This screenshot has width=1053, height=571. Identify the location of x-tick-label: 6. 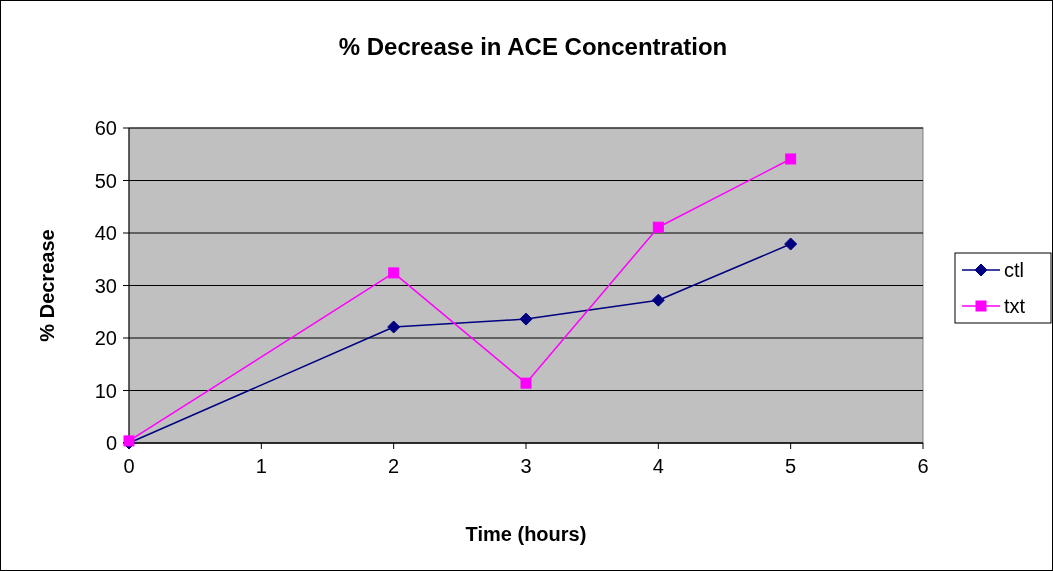
(923, 466).